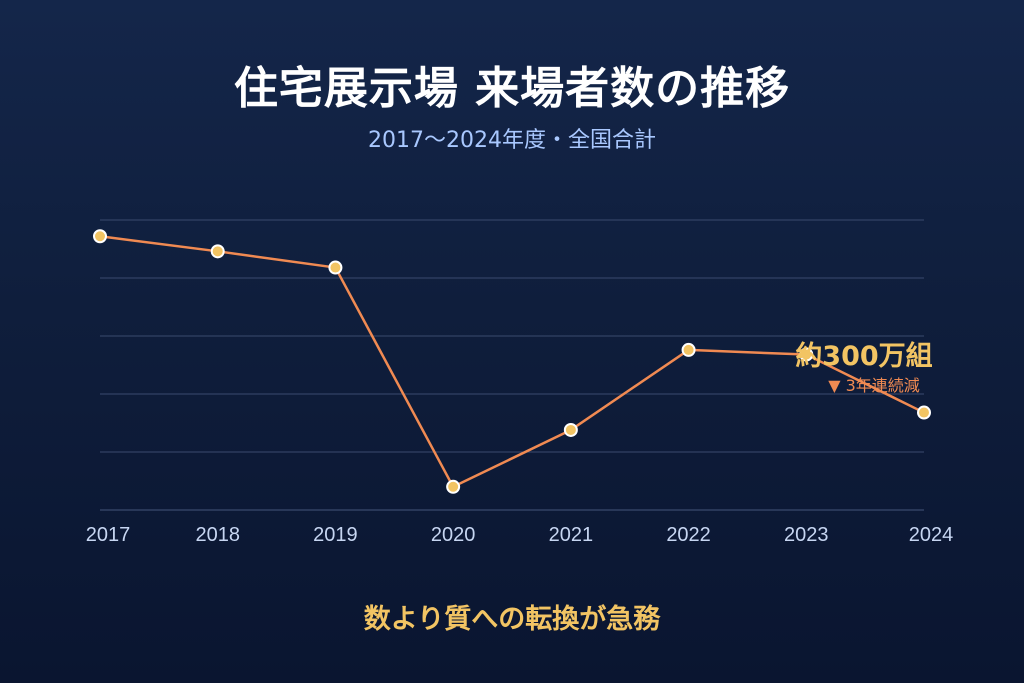  I want to click on annotation: 約300万組 ▼ 3年連続減, so click(863, 367).